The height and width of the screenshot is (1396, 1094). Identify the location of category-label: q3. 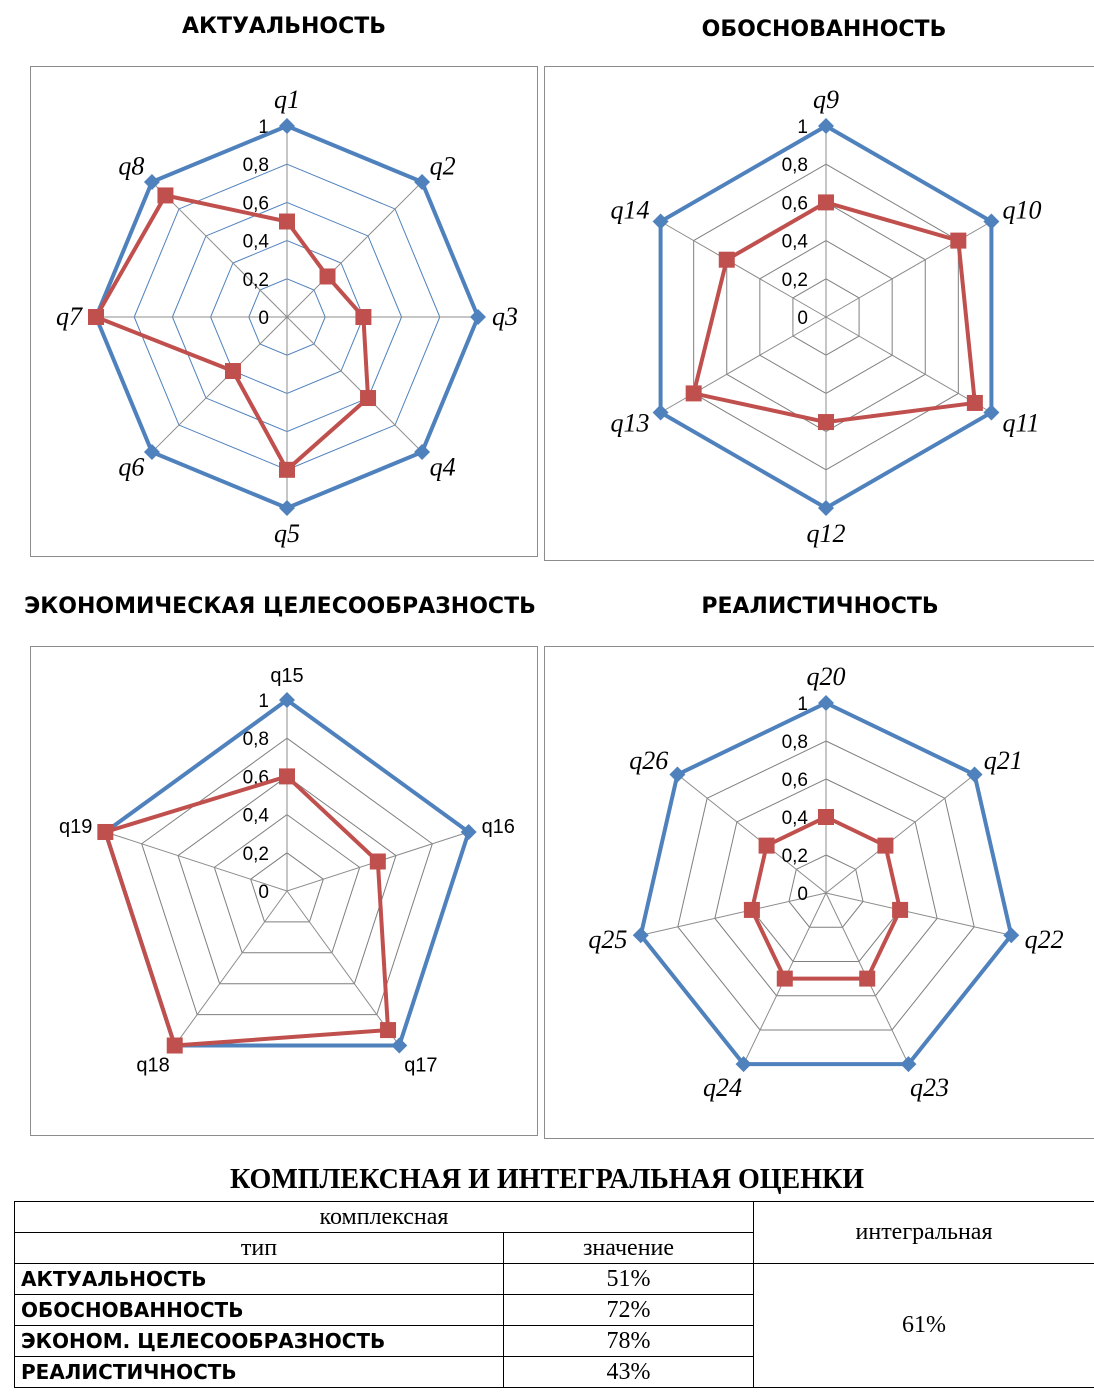
(505, 316).